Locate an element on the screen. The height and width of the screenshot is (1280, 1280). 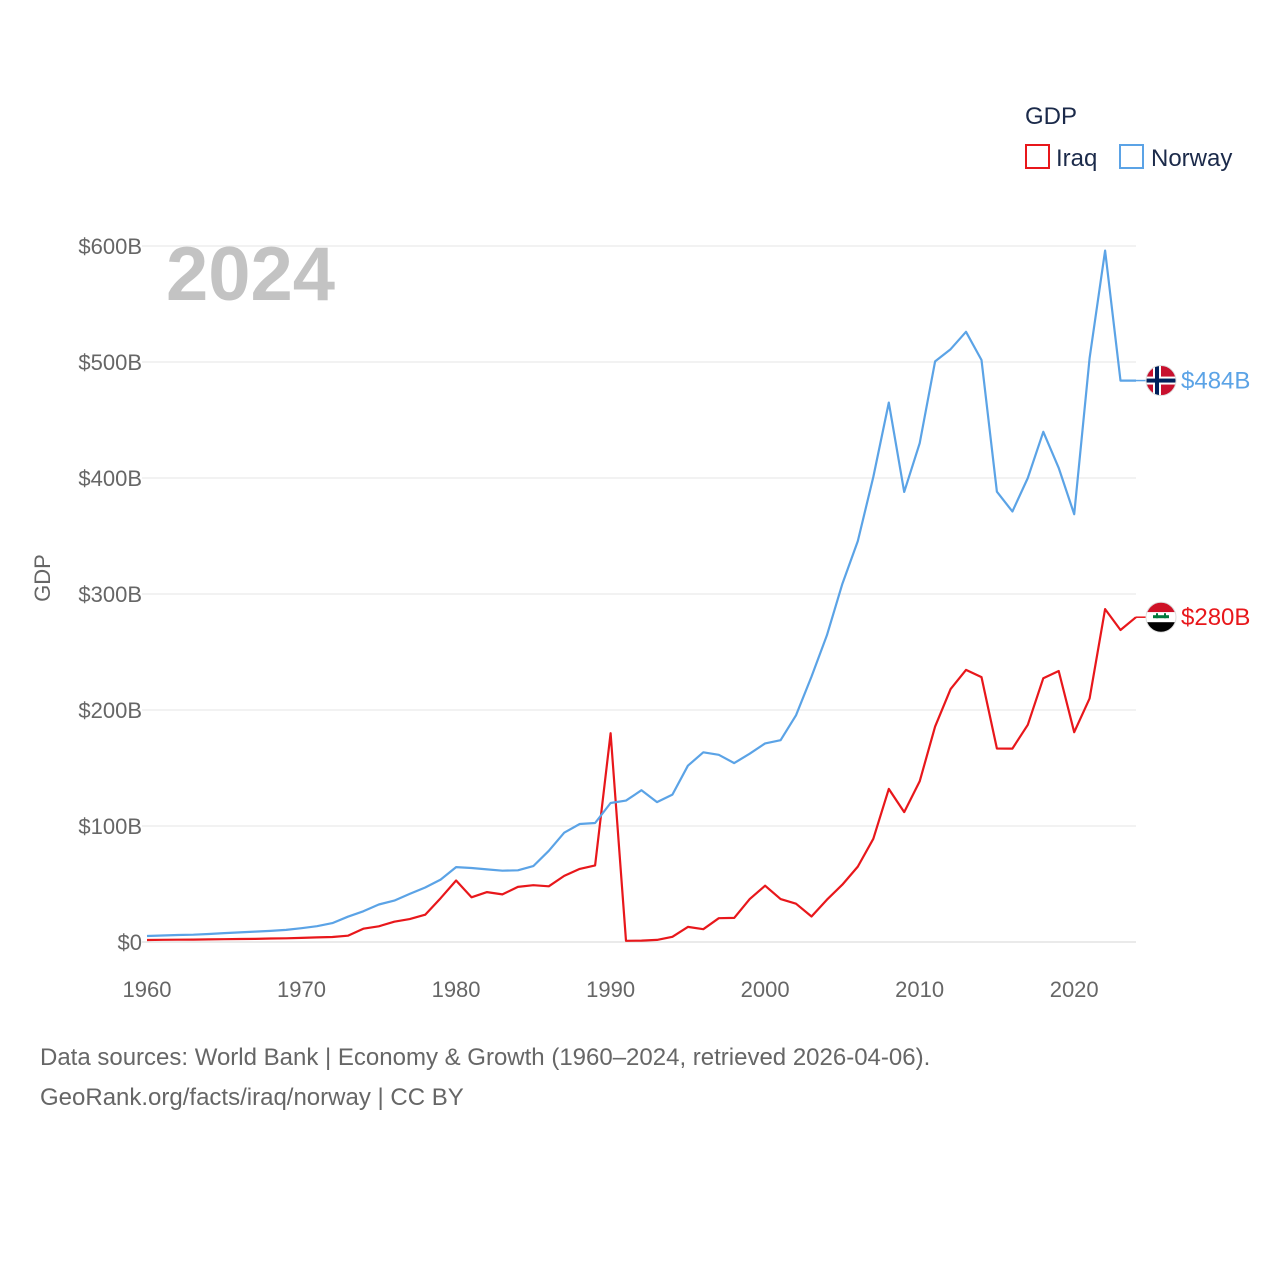
legend-swatch-norway is located at coordinates (1131, 156).